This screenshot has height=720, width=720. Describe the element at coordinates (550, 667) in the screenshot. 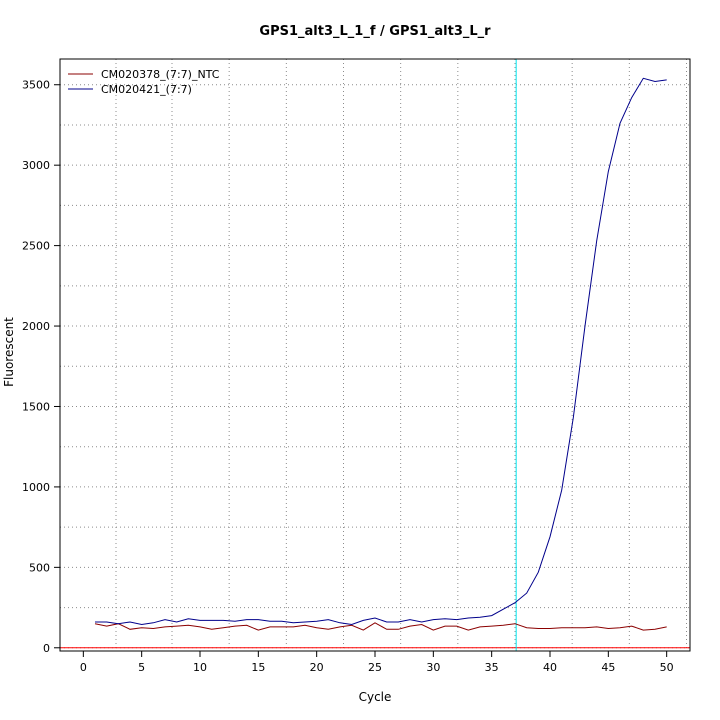

I see `x-tick-label: 40` at that location.